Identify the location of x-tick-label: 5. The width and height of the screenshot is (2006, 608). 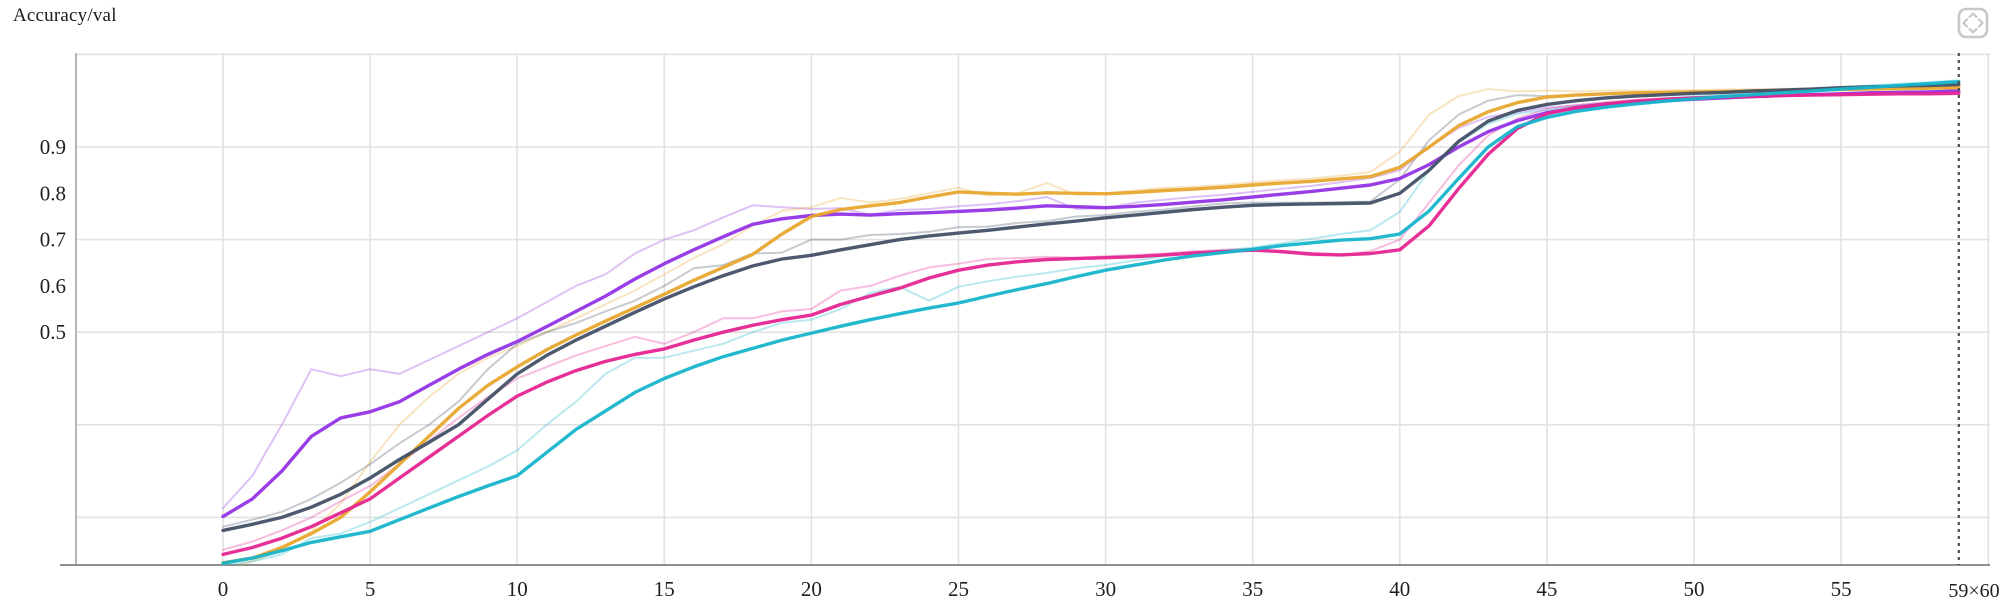
(370, 589).